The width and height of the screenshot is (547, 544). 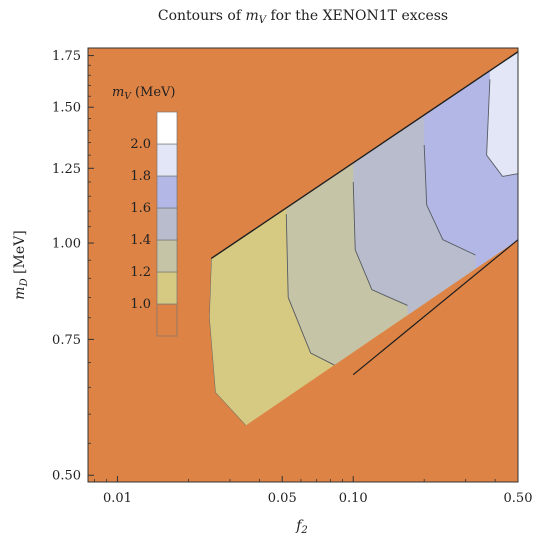 What do you see at coordinates (313, 491) in the screenshot?
I see `x-axis: 0.01 0.05 0.10 0.50` at bounding box center [313, 491].